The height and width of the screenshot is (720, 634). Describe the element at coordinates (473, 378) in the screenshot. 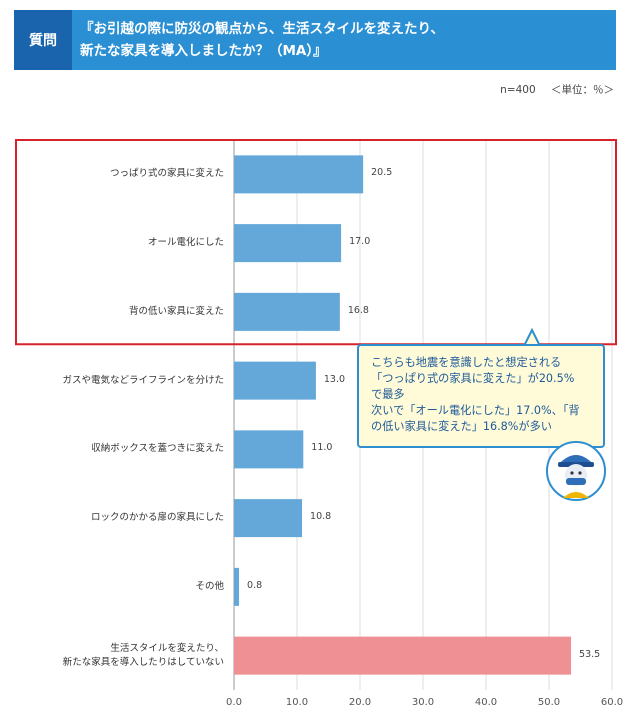

I see `callout-line: 「つっぱり式の家具に変えた」が20.5%` at that location.